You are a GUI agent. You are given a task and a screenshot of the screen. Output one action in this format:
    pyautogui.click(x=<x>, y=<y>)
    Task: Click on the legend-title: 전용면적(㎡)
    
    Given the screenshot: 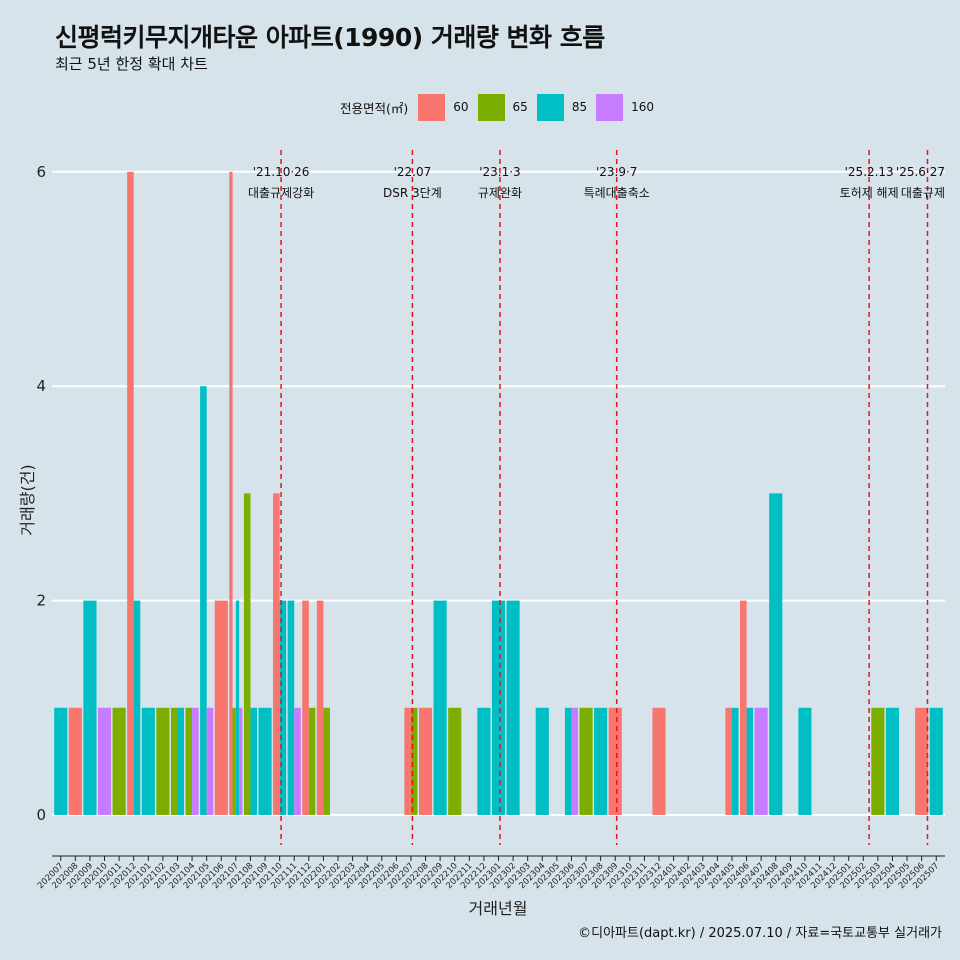 What is the action you would take?
    pyautogui.click(x=374, y=108)
    